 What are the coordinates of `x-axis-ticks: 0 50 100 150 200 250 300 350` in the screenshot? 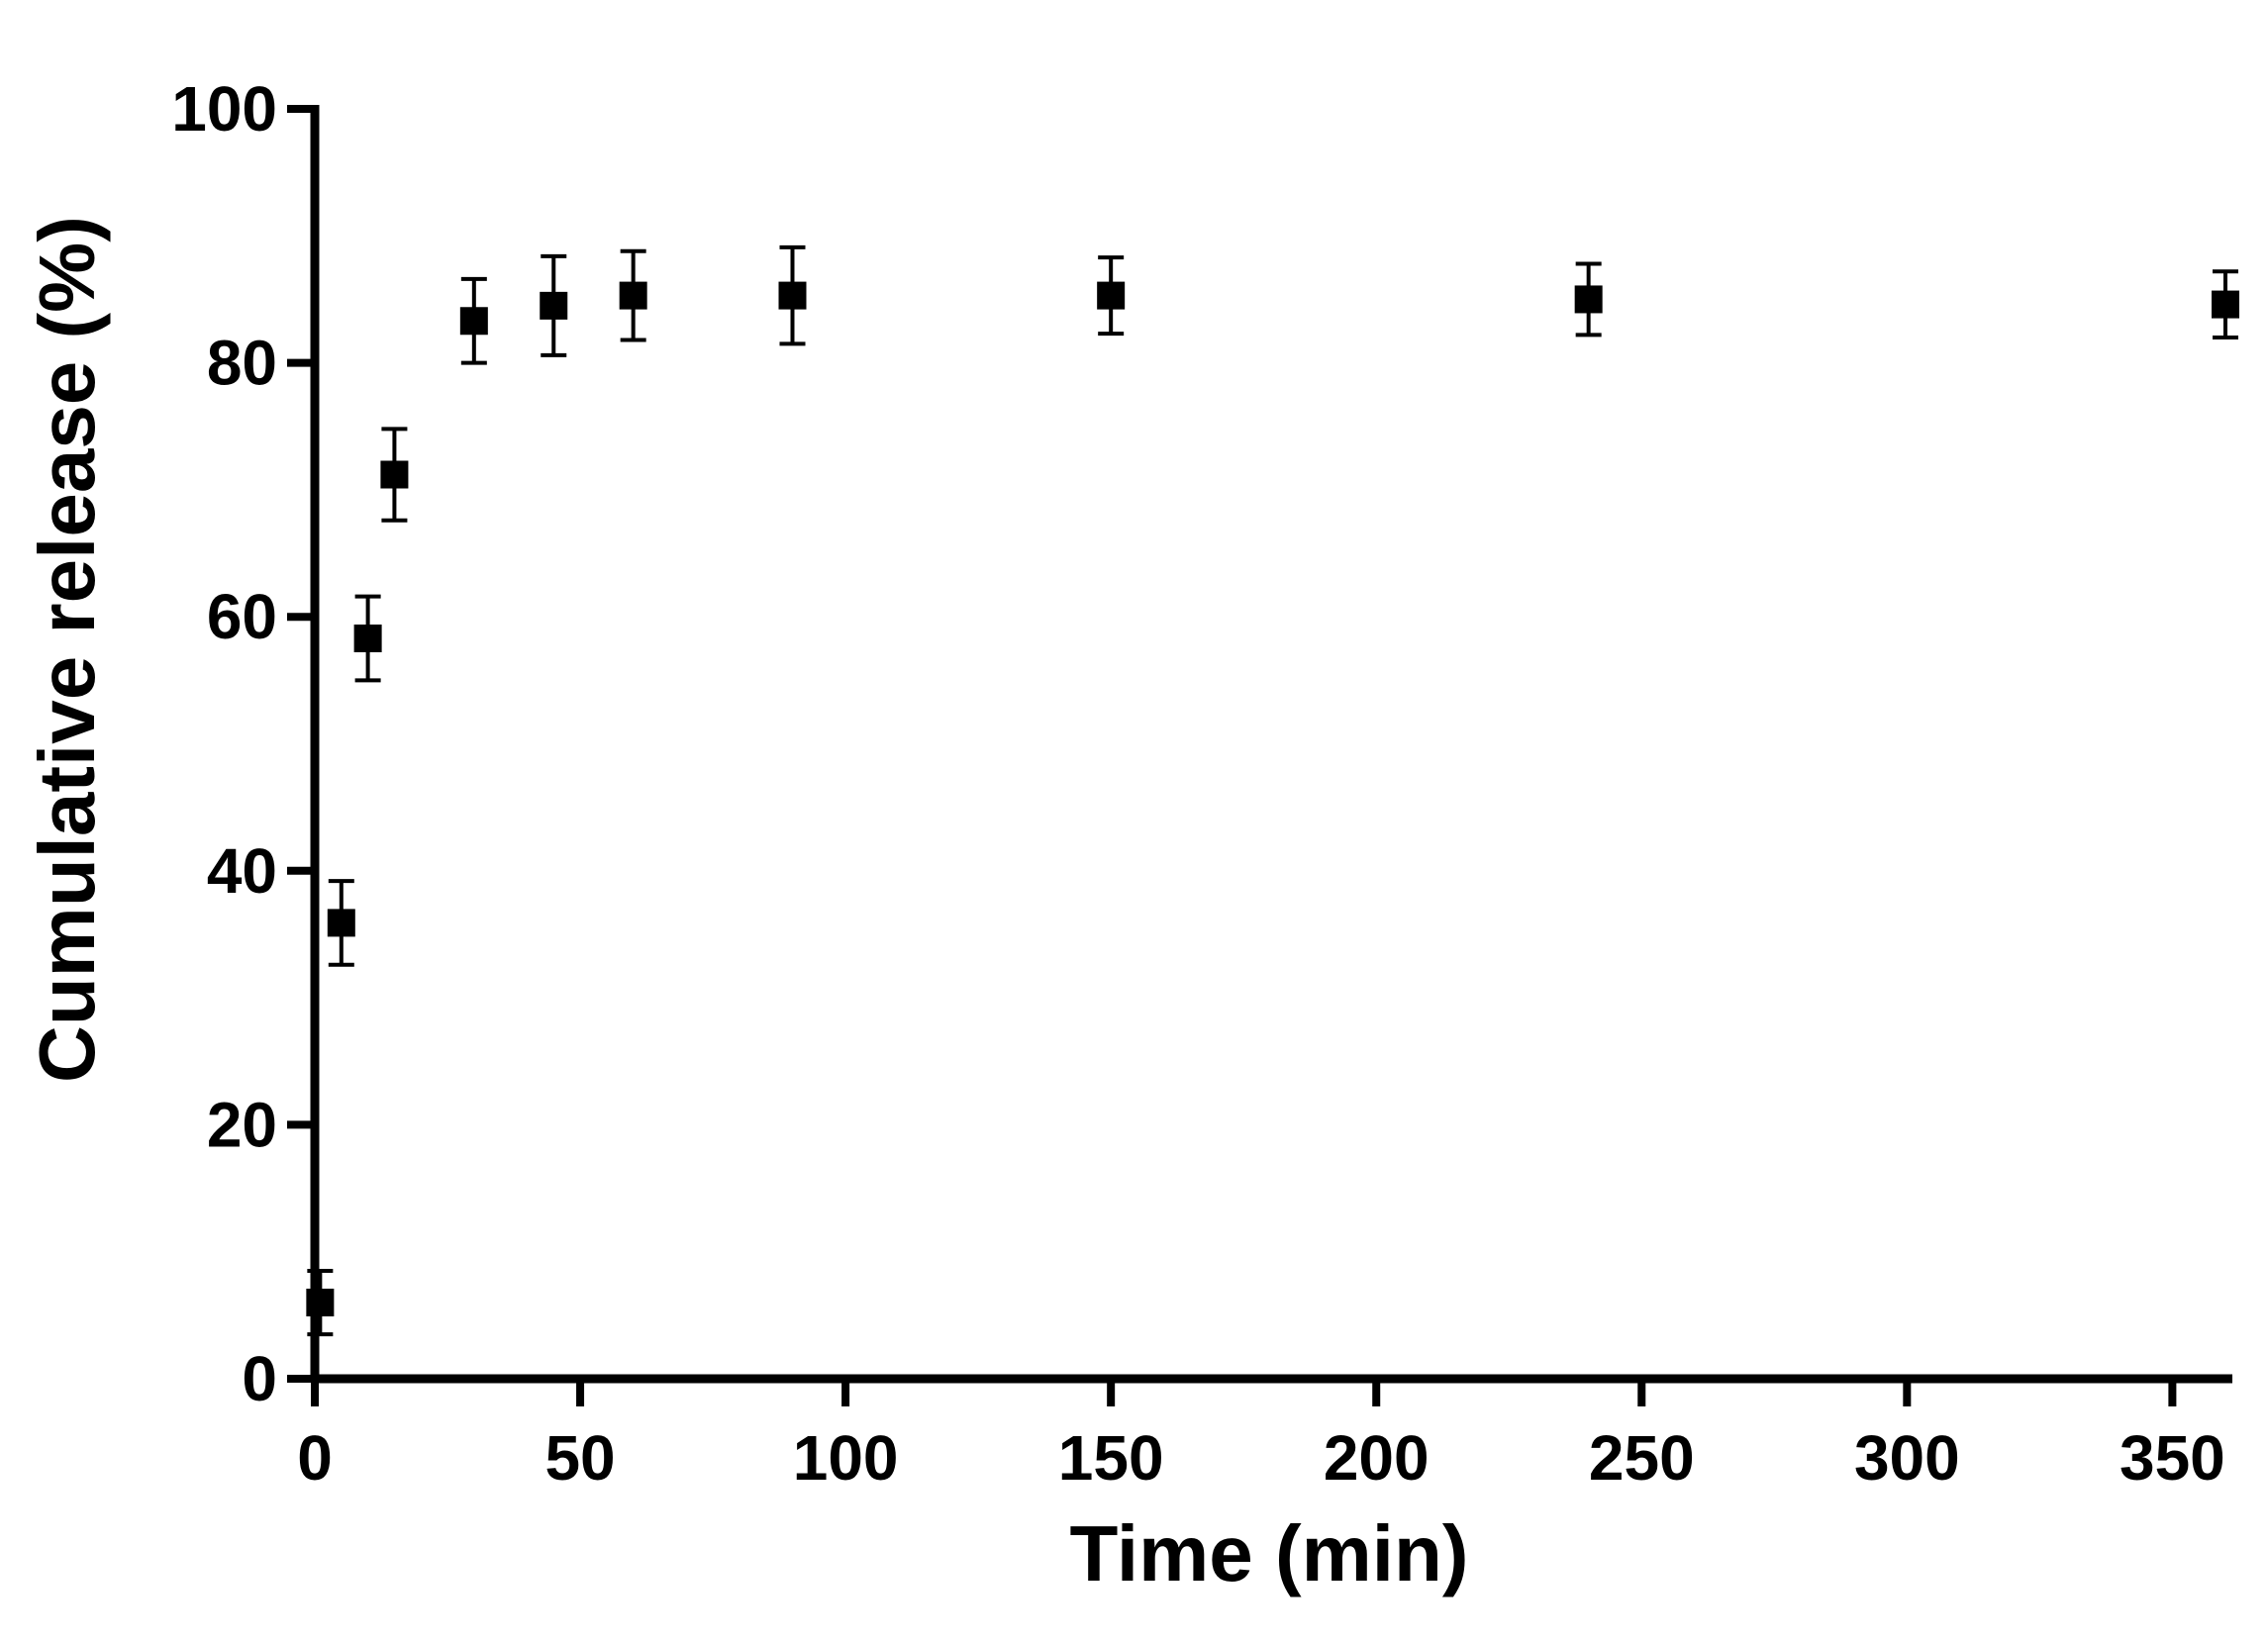 It's located at (1261, 1436).